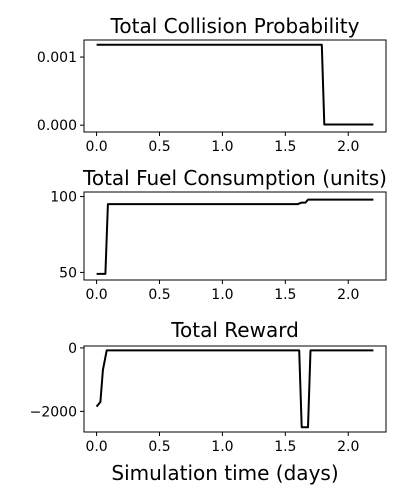  What do you see at coordinates (57, 126) in the screenshot?
I see `y-tick-label: 0.000` at bounding box center [57, 126].